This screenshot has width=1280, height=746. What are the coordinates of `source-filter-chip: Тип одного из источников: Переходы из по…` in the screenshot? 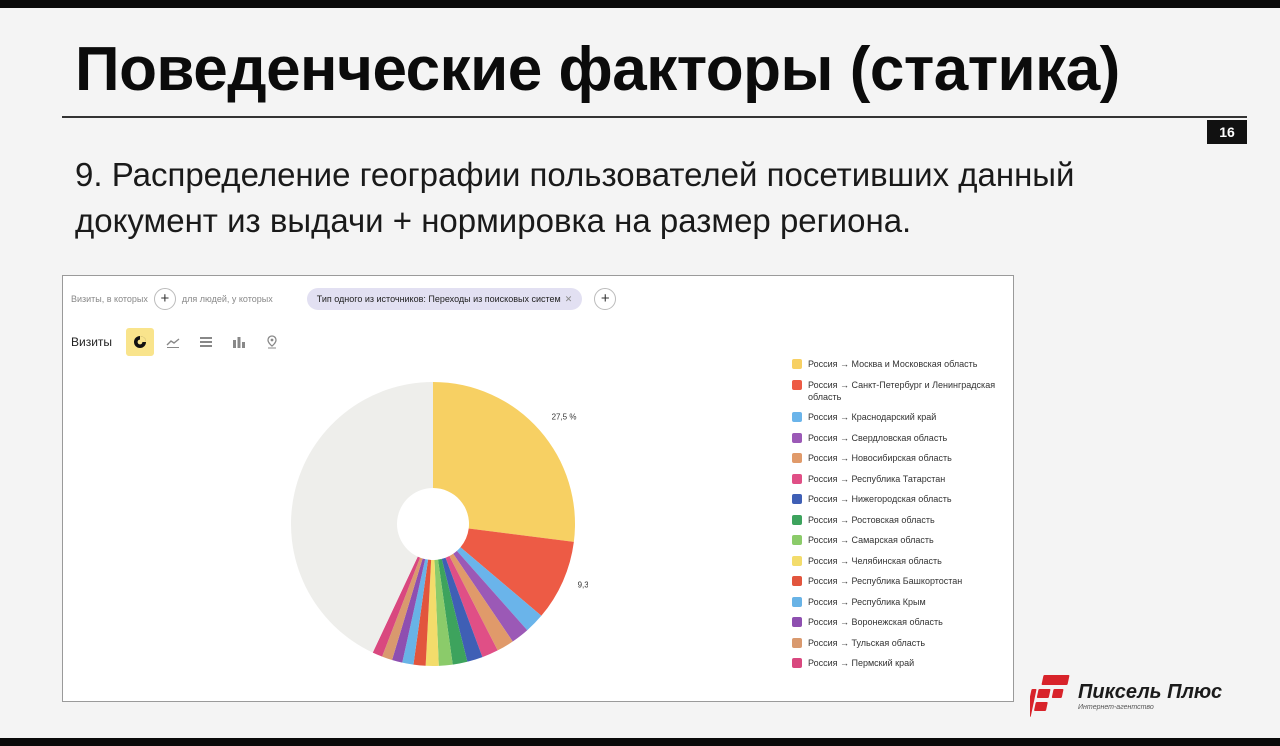 It's located at (444, 299).